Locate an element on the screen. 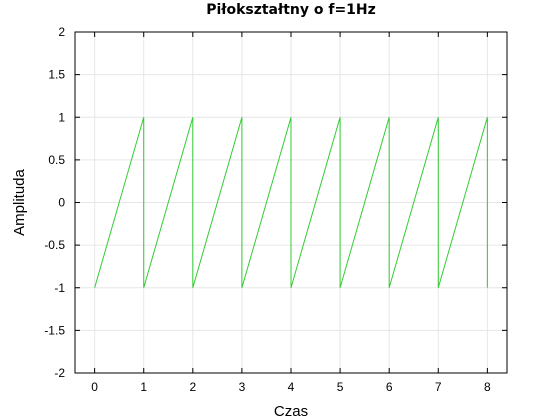 The height and width of the screenshot is (420, 560). y-axis-label: Amplituda is located at coordinates (19, 201).